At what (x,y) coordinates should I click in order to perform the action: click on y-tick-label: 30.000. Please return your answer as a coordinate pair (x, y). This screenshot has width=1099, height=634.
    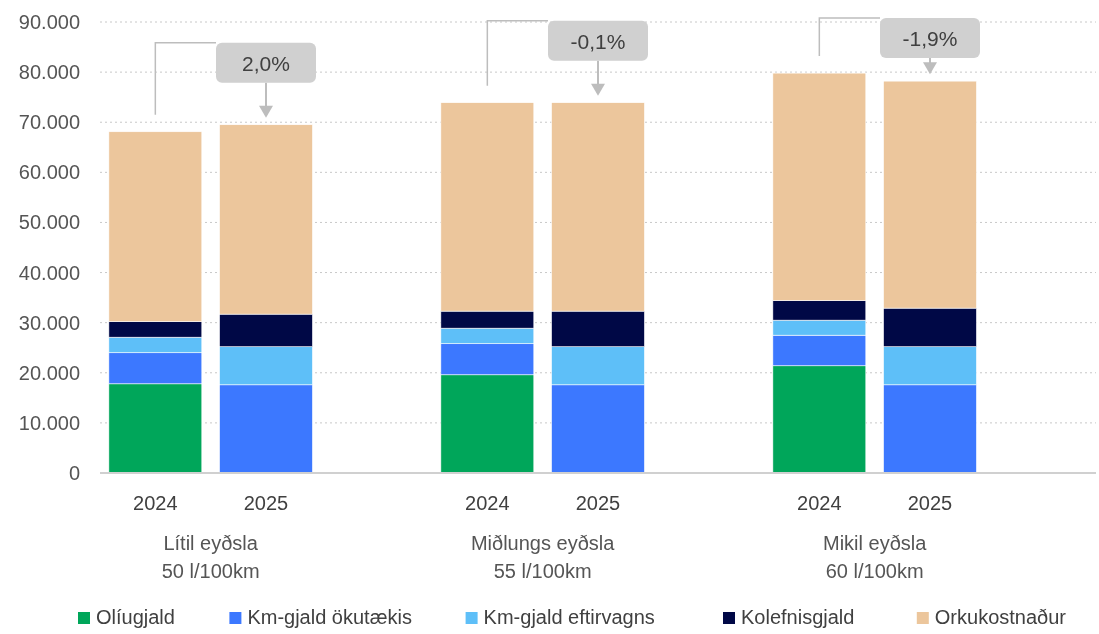
    Looking at the image, I should click on (49, 322).